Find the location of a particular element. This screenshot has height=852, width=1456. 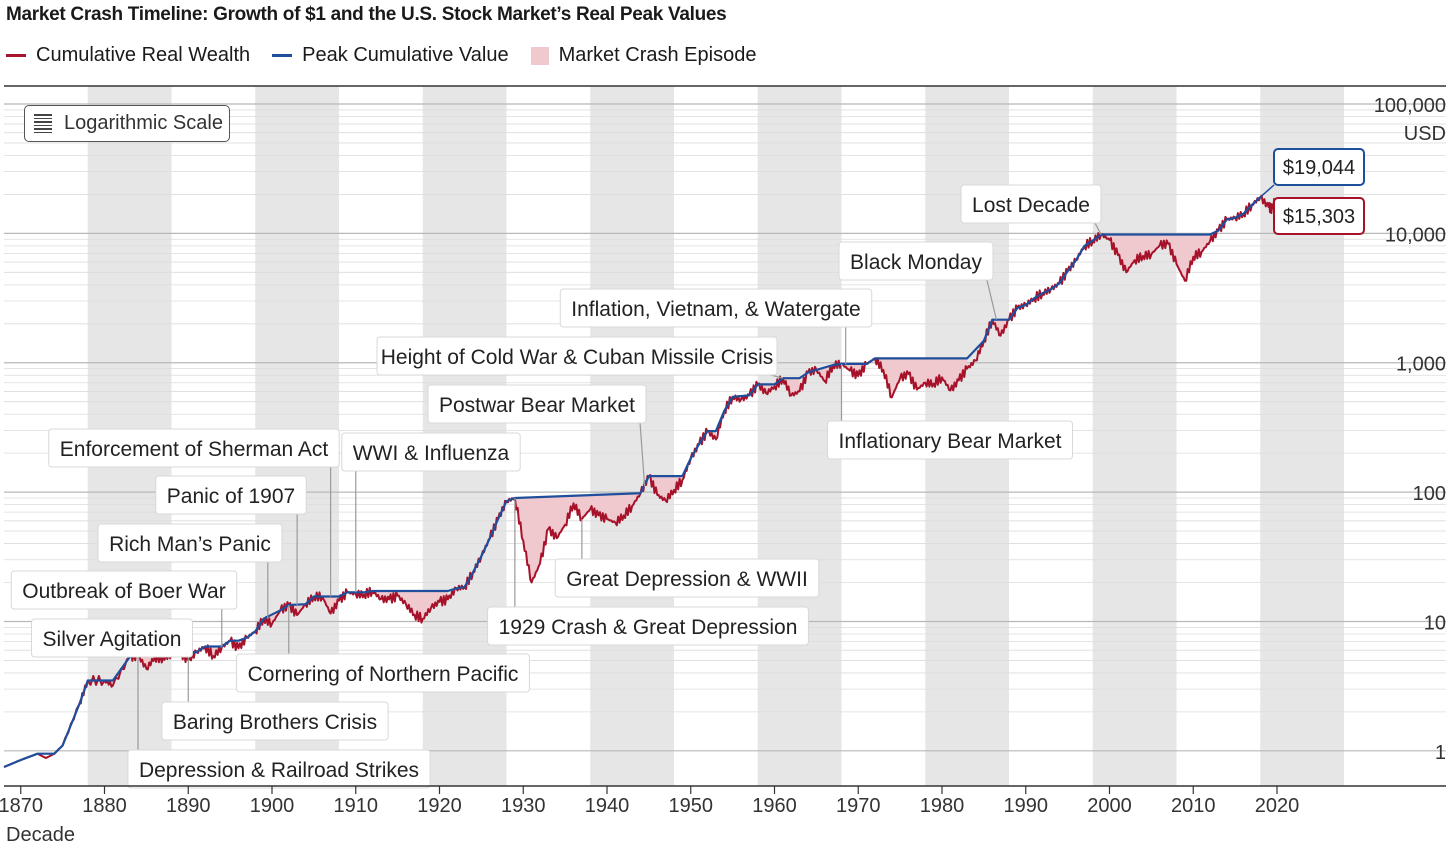

annotation-label: Panic of 1907 is located at coordinates (231, 496).